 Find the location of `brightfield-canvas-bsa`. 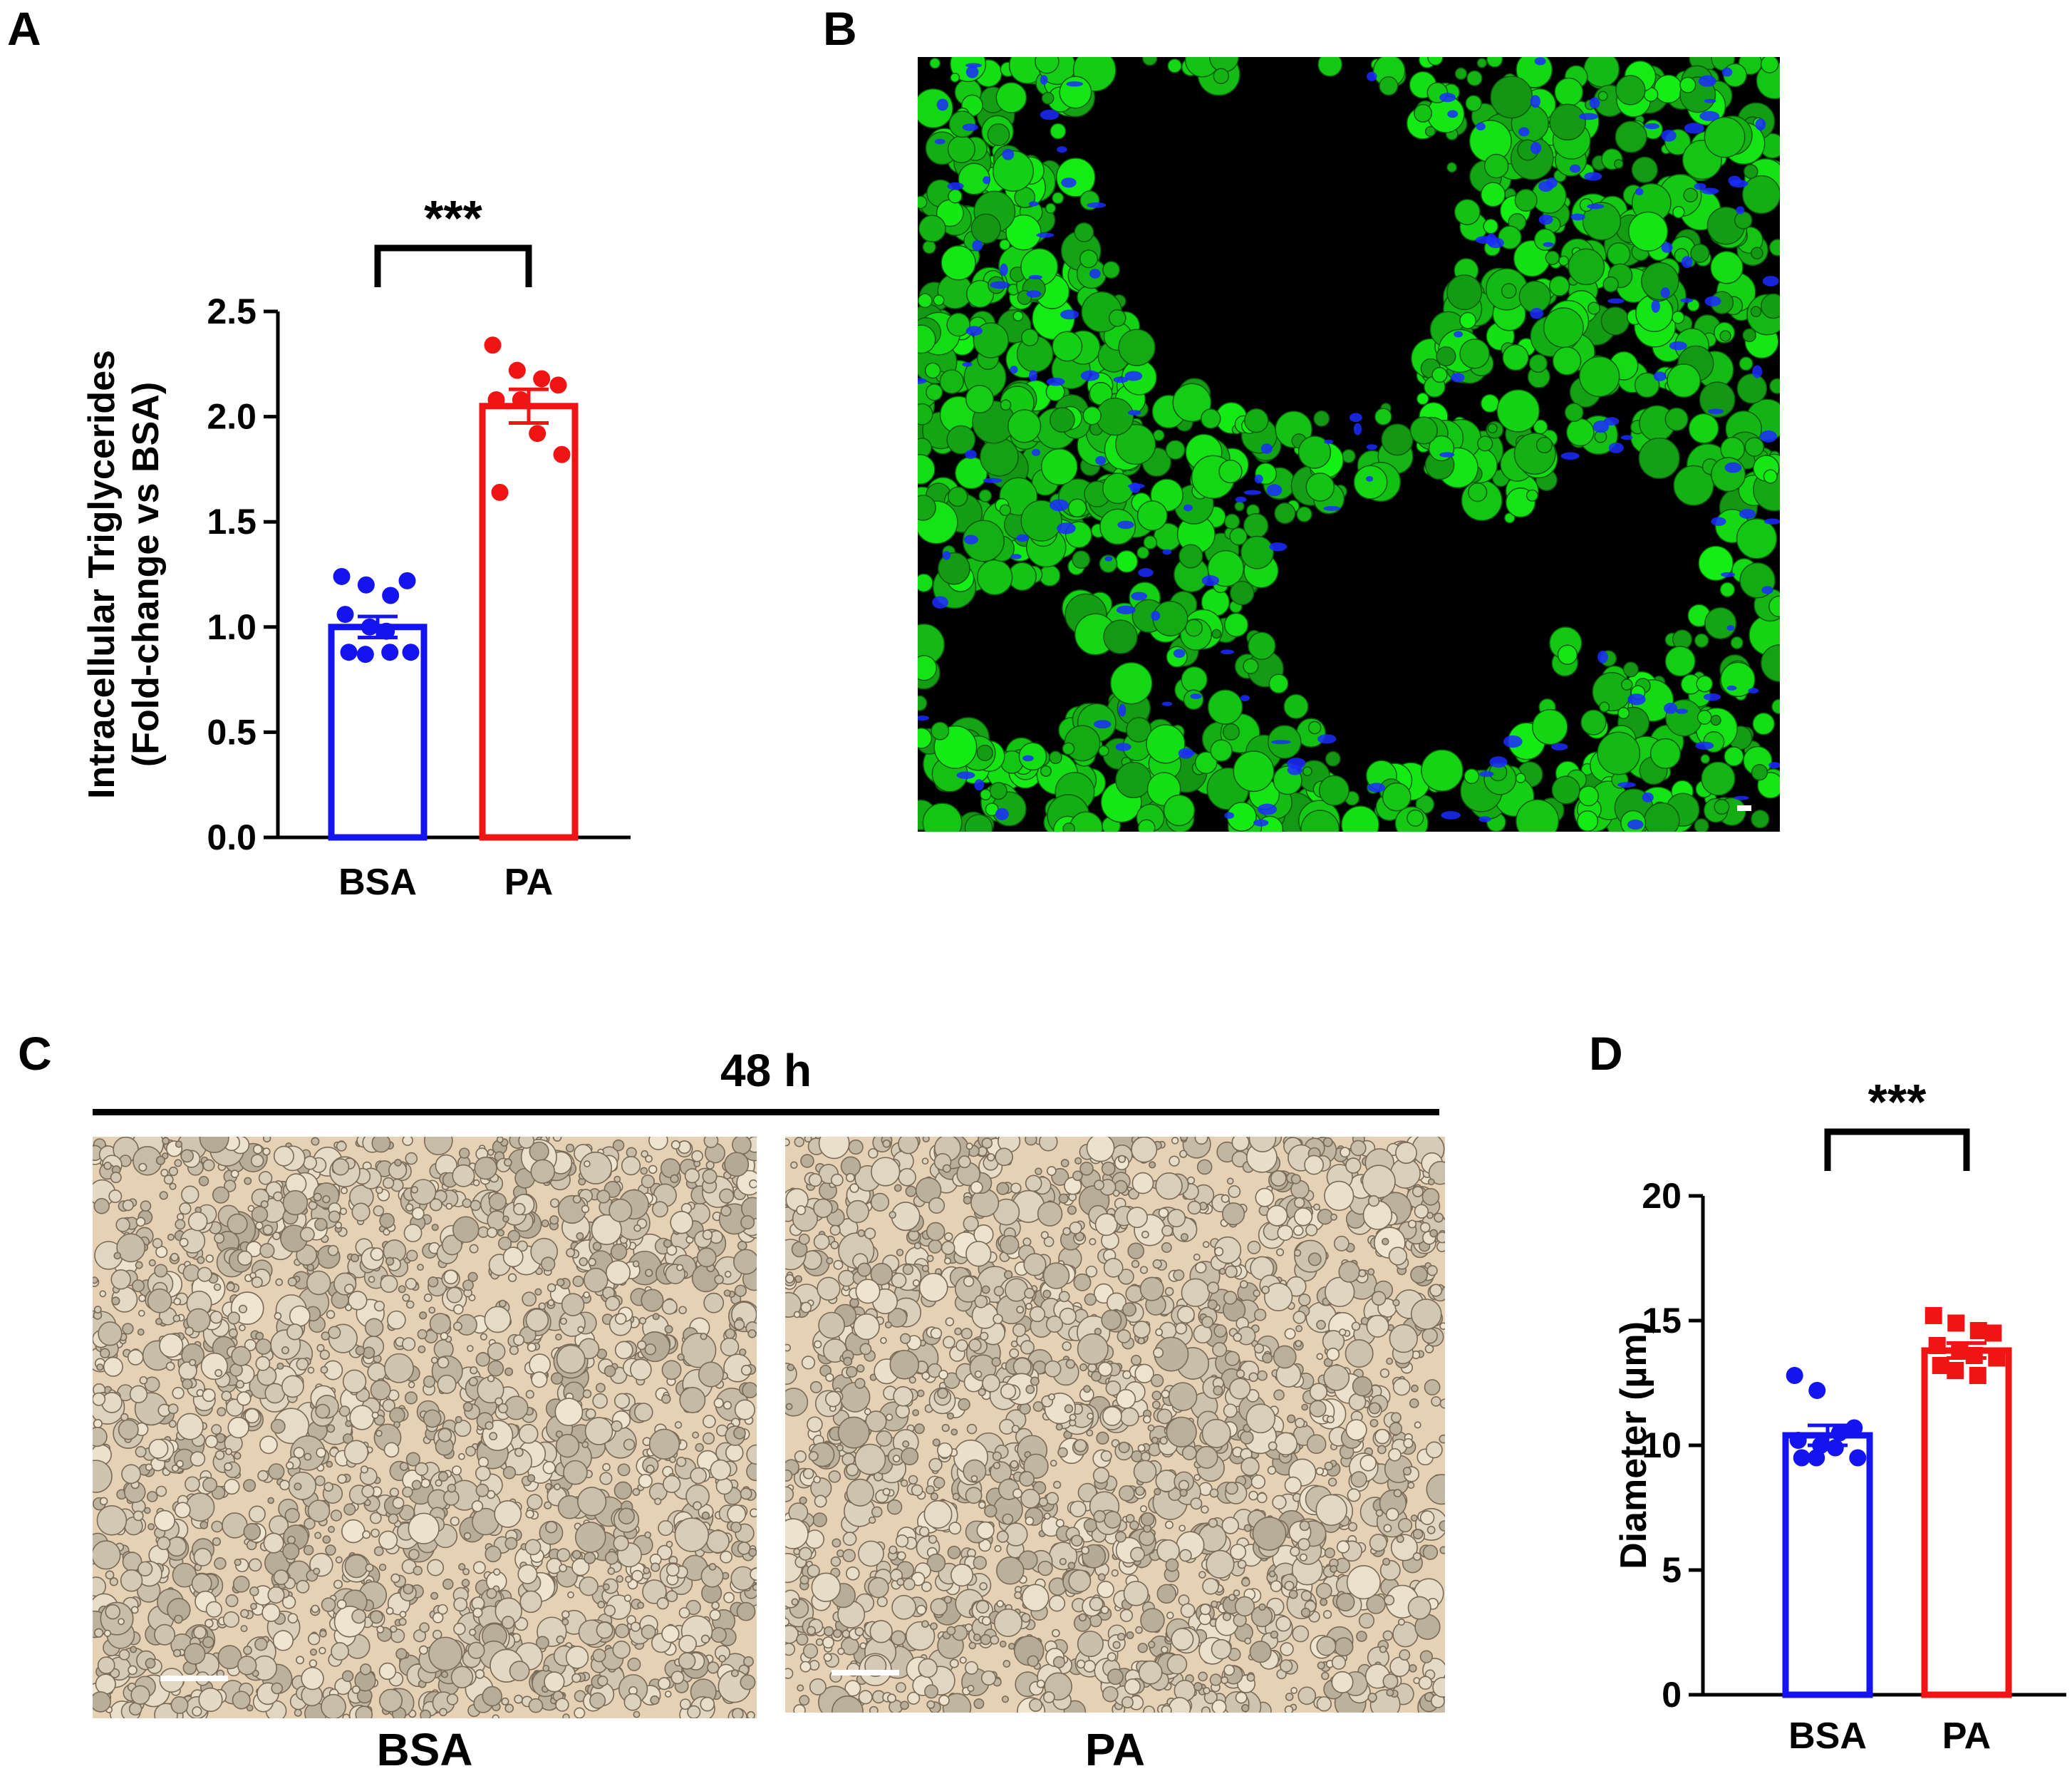

brightfield-canvas-bsa is located at coordinates (425, 1427).